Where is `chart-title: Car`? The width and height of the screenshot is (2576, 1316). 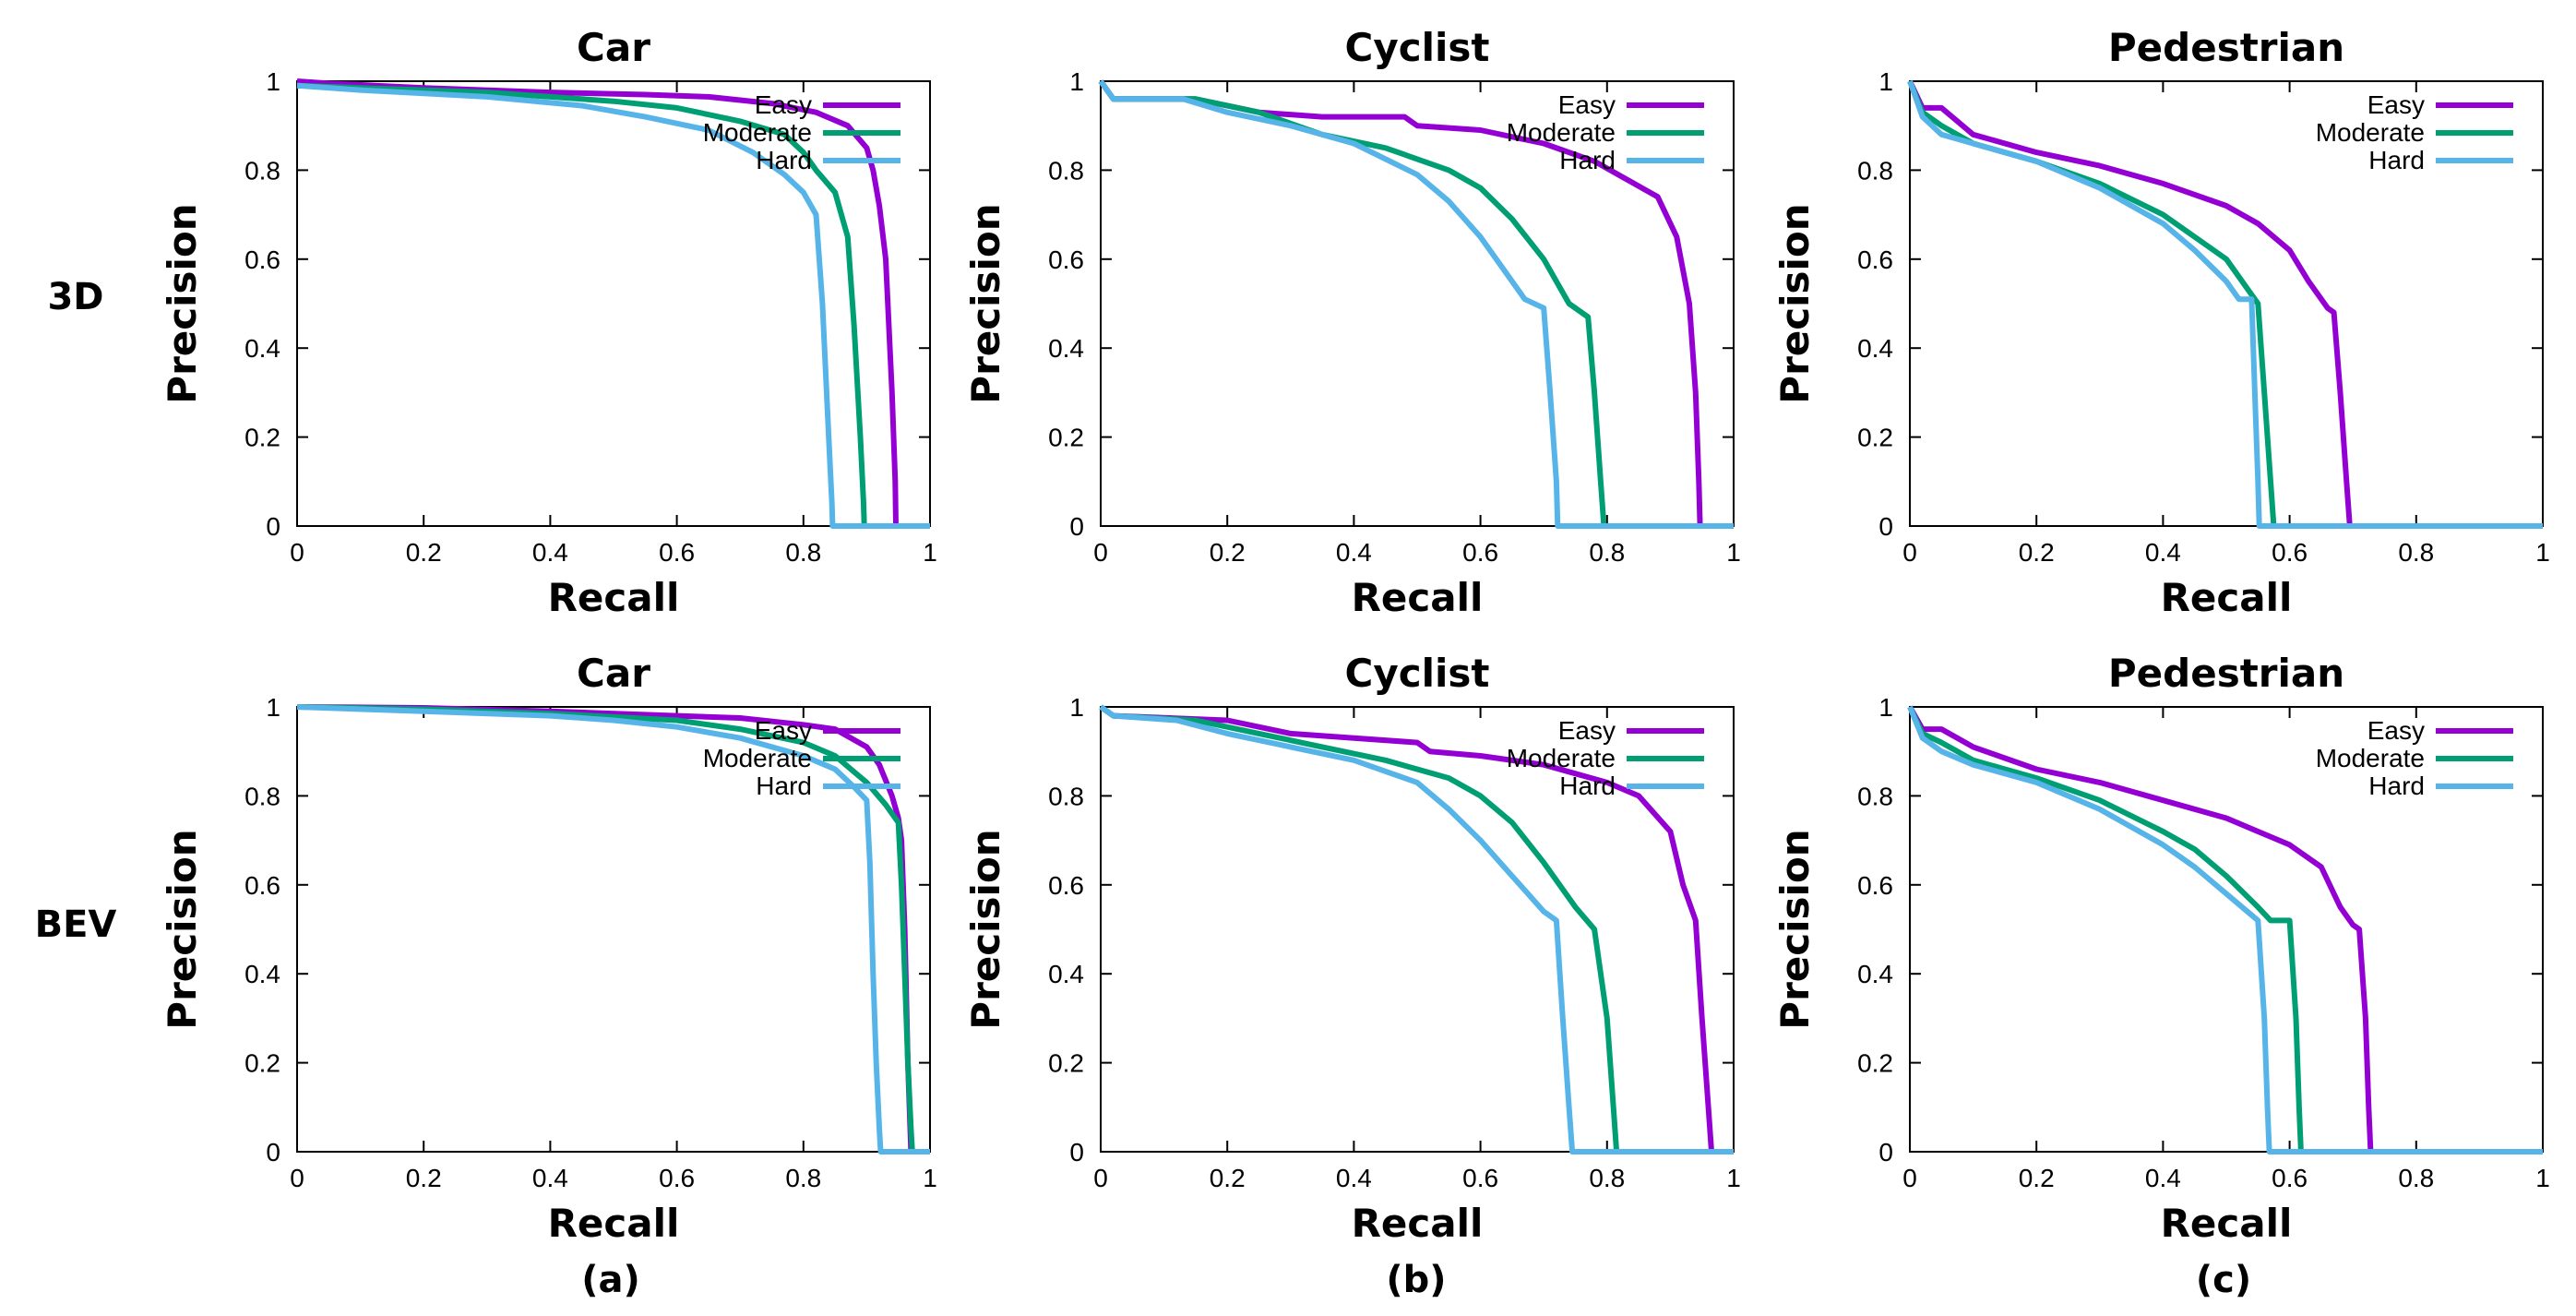
chart-title: Car is located at coordinates (613, 48).